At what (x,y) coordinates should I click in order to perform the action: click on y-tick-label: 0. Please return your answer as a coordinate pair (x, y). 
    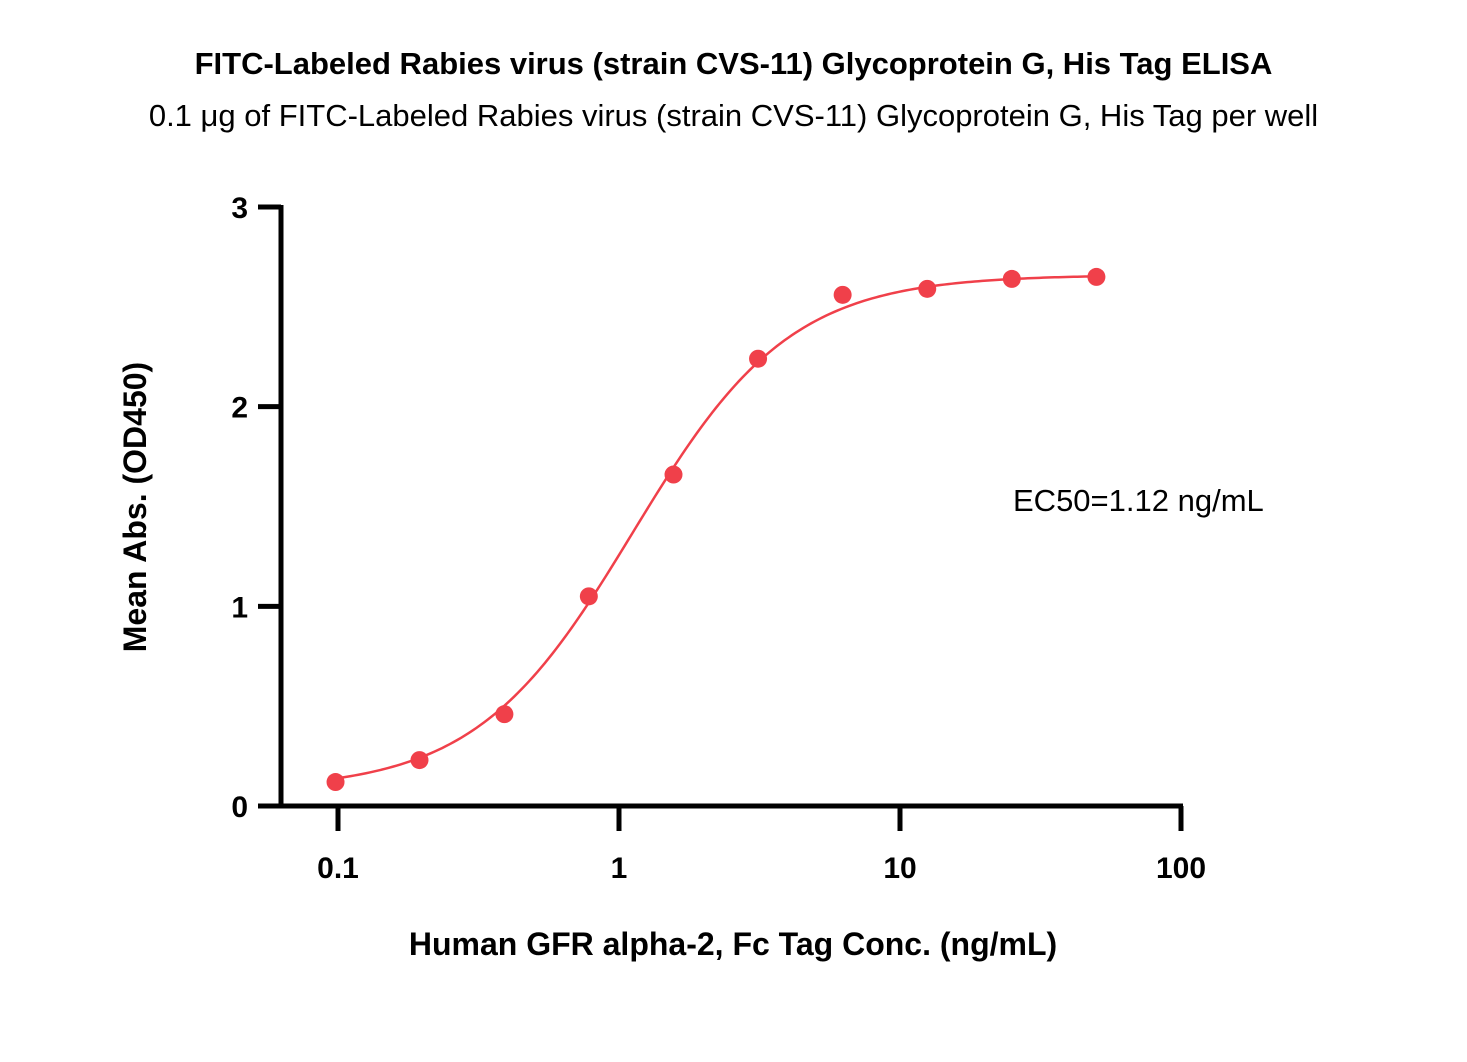
    Looking at the image, I should click on (239, 807).